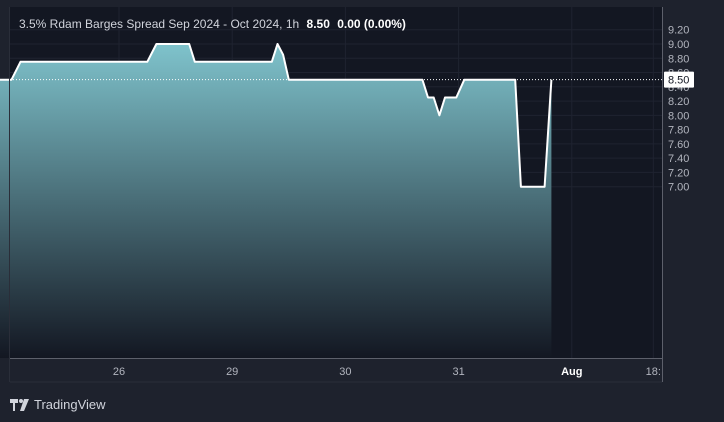  Describe the element at coordinates (232, 372) in the screenshot. I see `x-tick-label: 29` at that location.